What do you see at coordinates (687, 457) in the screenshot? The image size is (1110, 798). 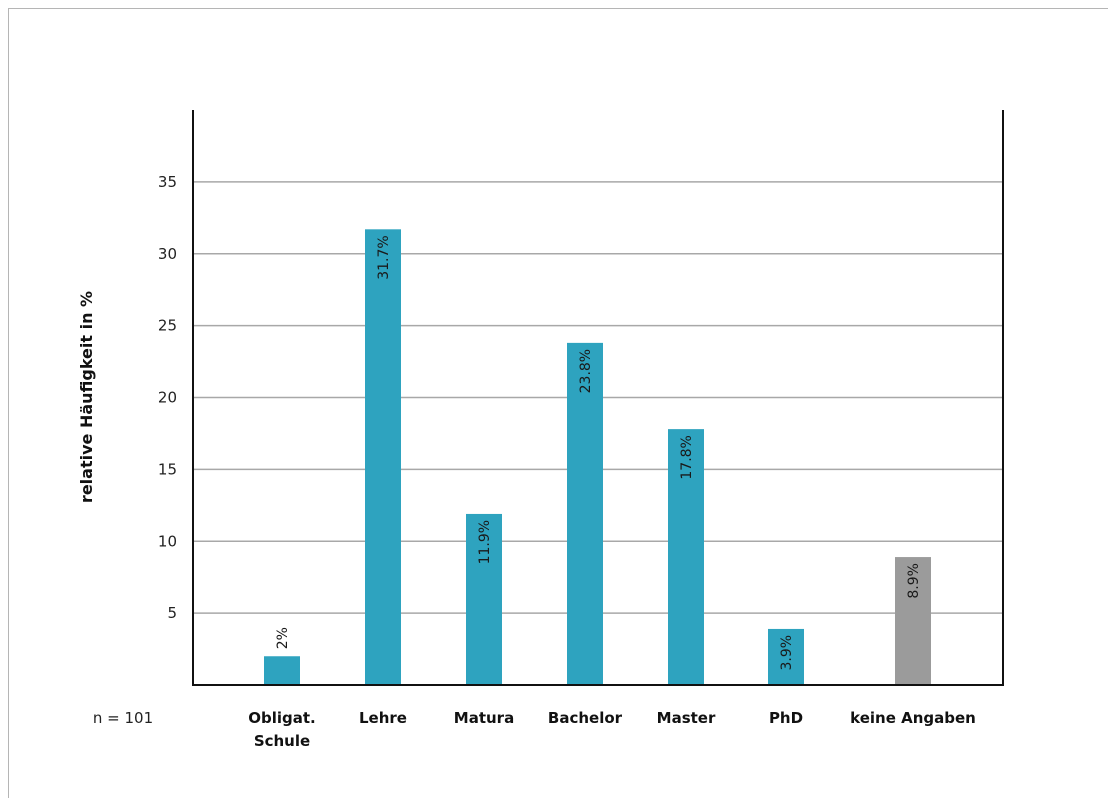 I see `data-label-4: 17.8%` at bounding box center [687, 457].